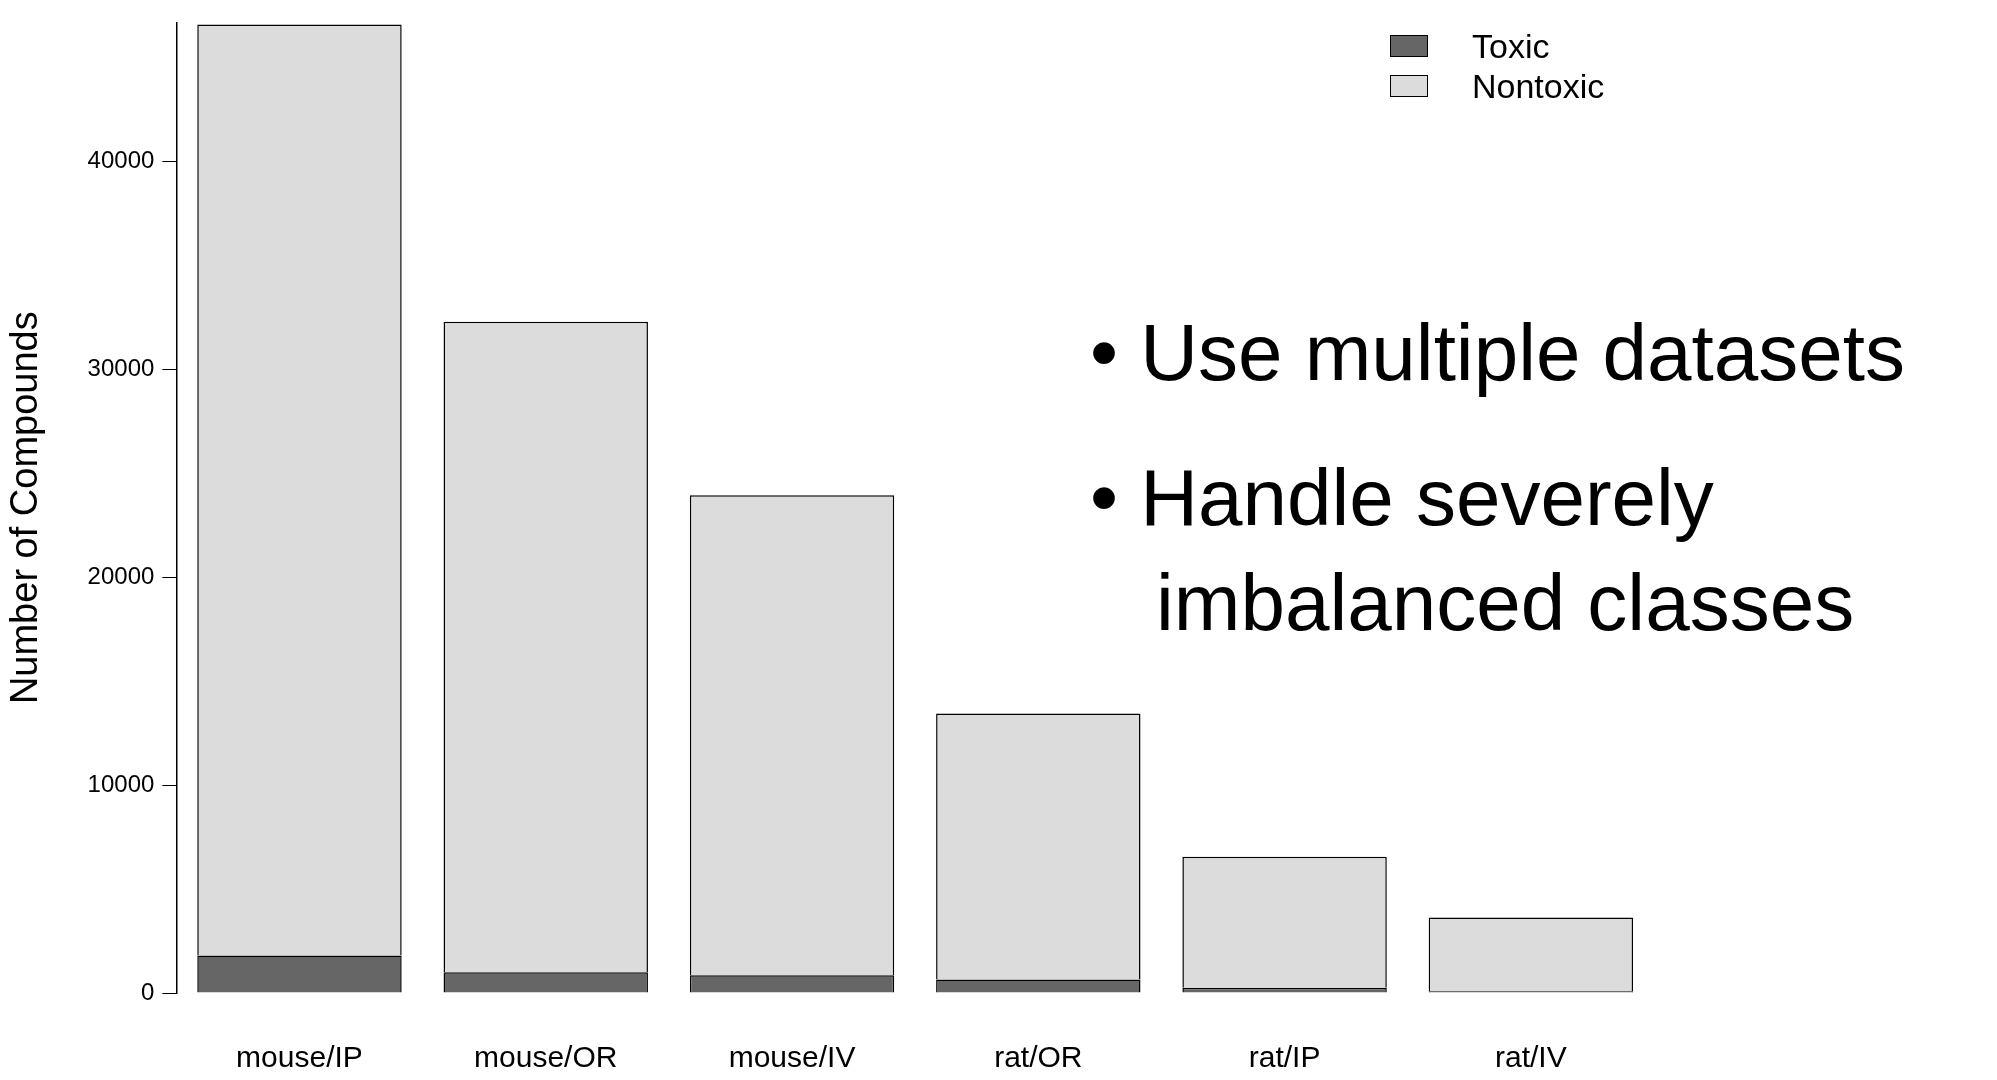  What do you see at coordinates (24, 508) in the screenshot?
I see `y-axis-title: Number of Compounds` at bounding box center [24, 508].